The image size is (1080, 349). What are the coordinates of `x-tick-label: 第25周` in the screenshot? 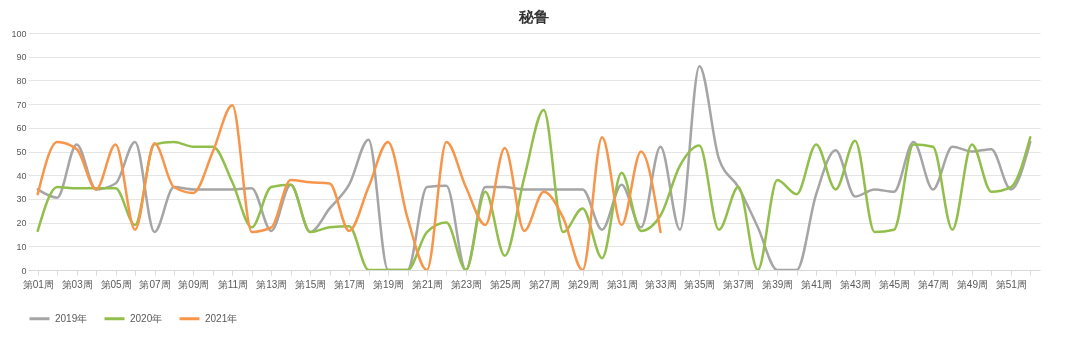 It's located at (505, 284).